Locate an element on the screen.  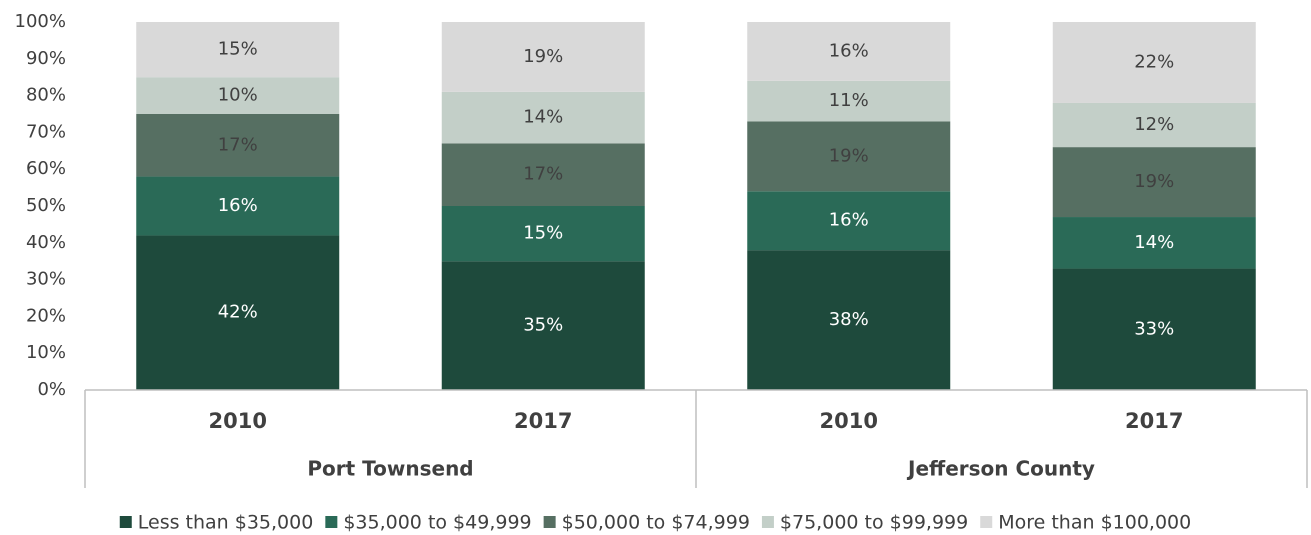
y-tick-label: 100% is located at coordinates (40, 21).